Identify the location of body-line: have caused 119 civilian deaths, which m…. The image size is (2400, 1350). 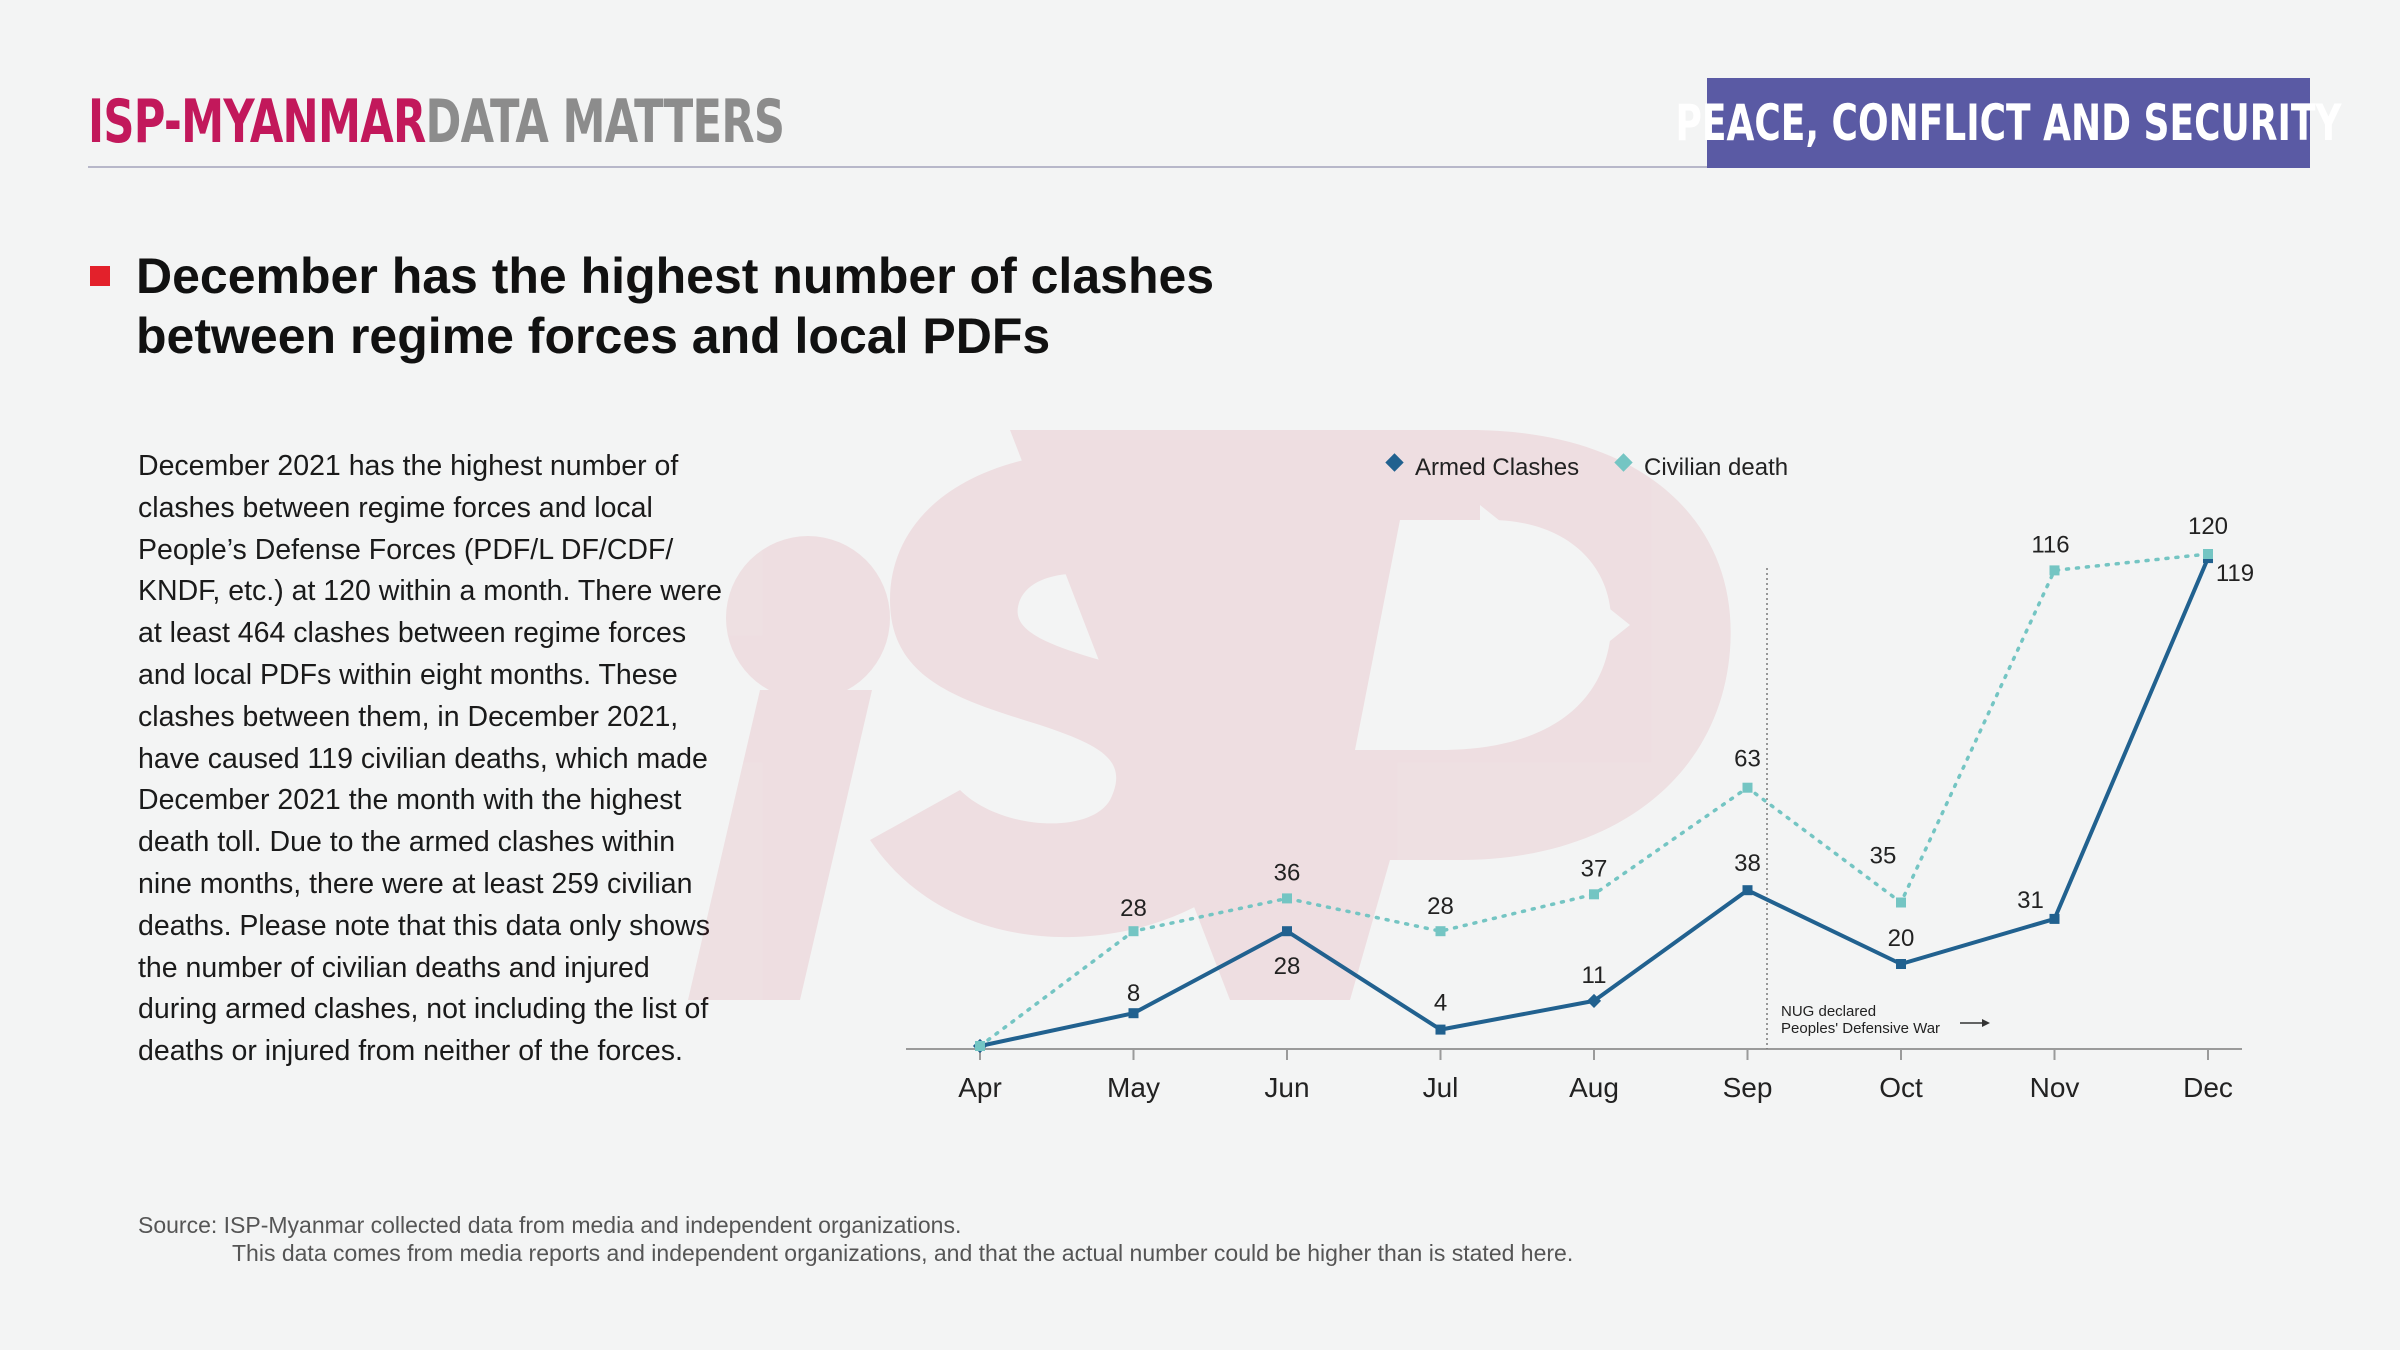
(423, 758).